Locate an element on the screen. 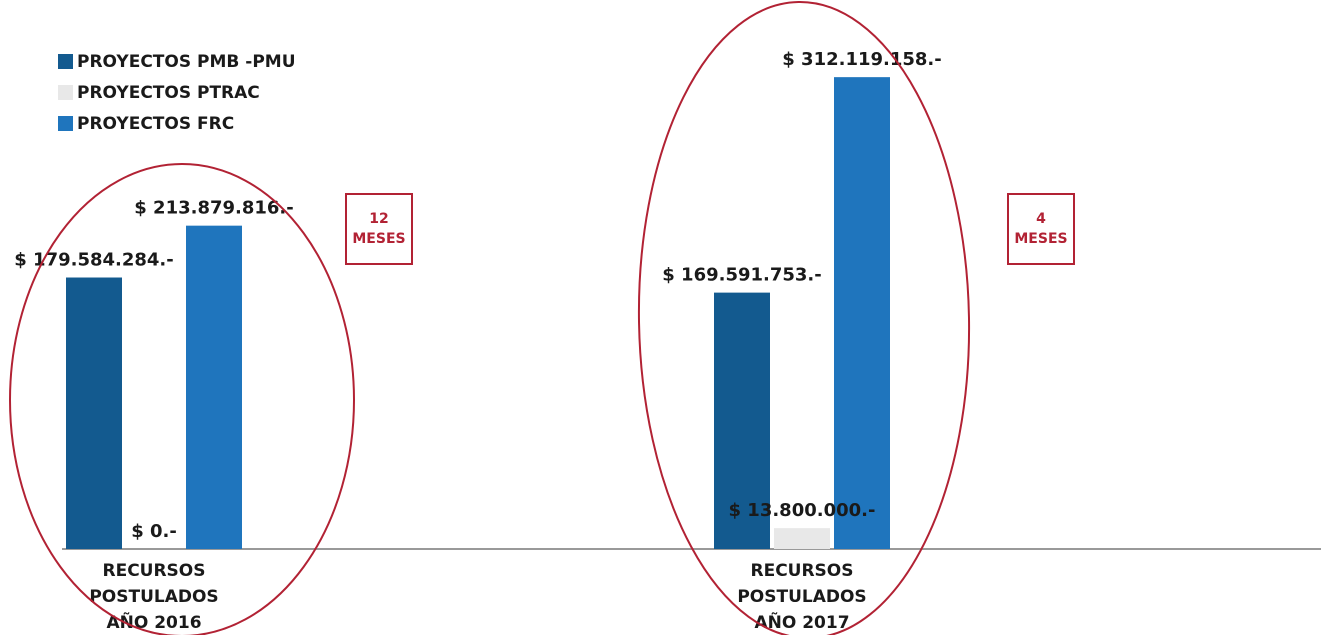 The image size is (1321, 635). duration-box-2016: 12 MESES is located at coordinates (379, 229).